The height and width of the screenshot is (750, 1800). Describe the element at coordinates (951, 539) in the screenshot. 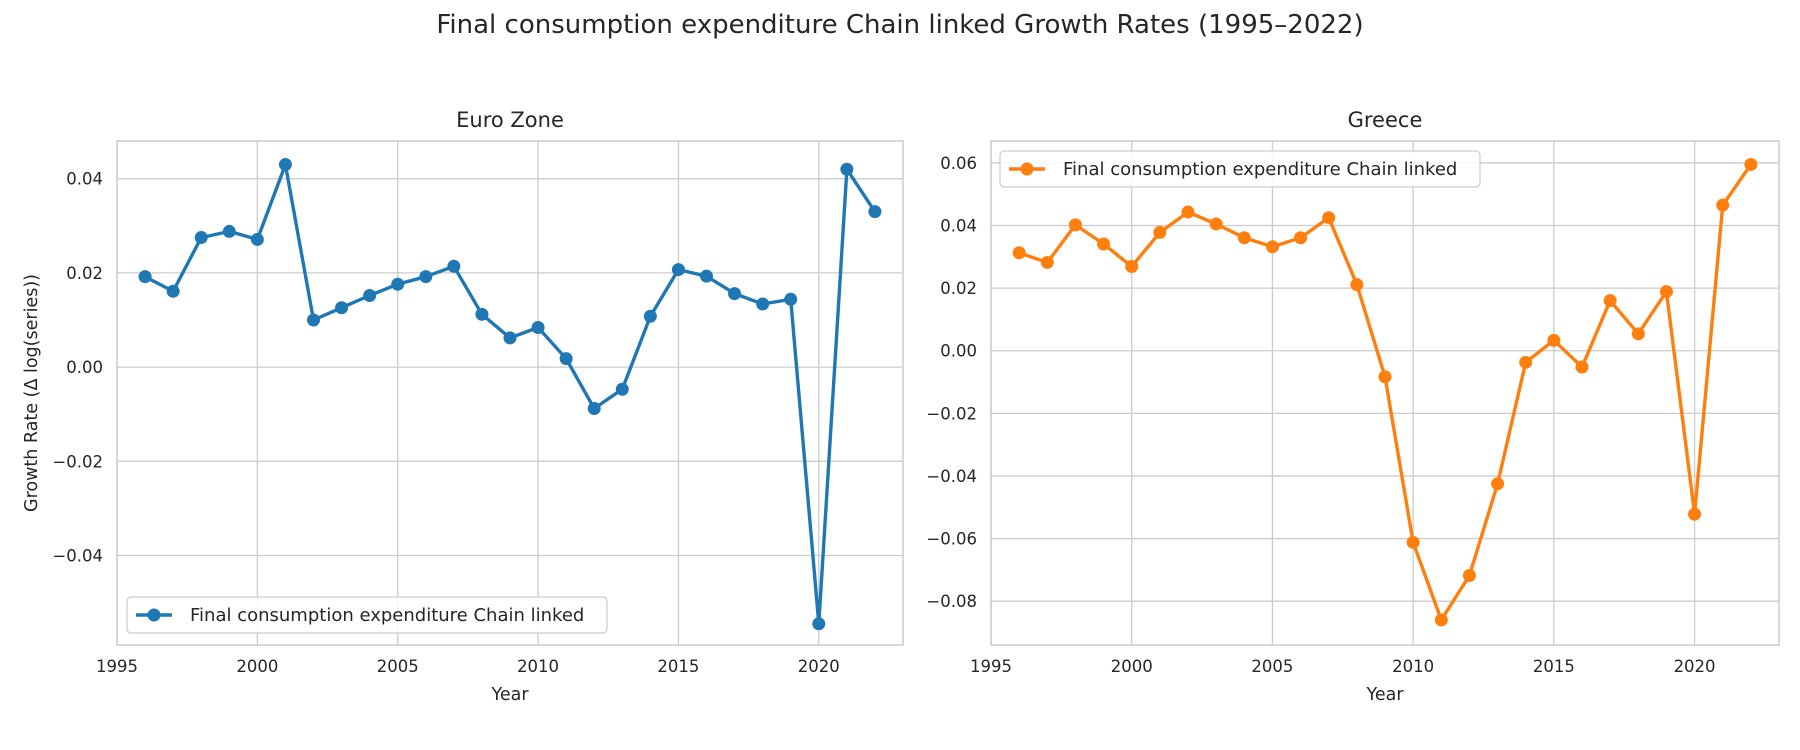

I see `y-tick-label: −0.06` at that location.